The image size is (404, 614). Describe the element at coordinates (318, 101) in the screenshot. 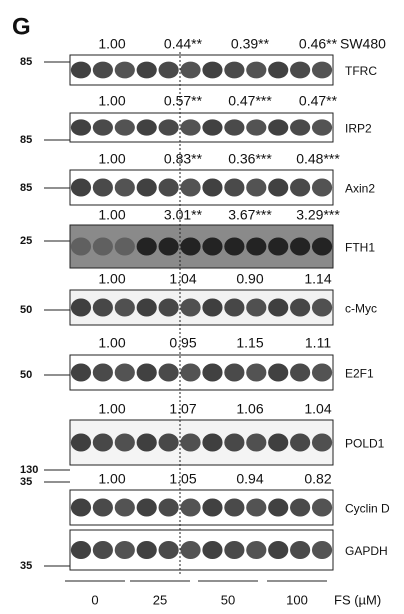

I see `quant-value: 0.47**` at that location.